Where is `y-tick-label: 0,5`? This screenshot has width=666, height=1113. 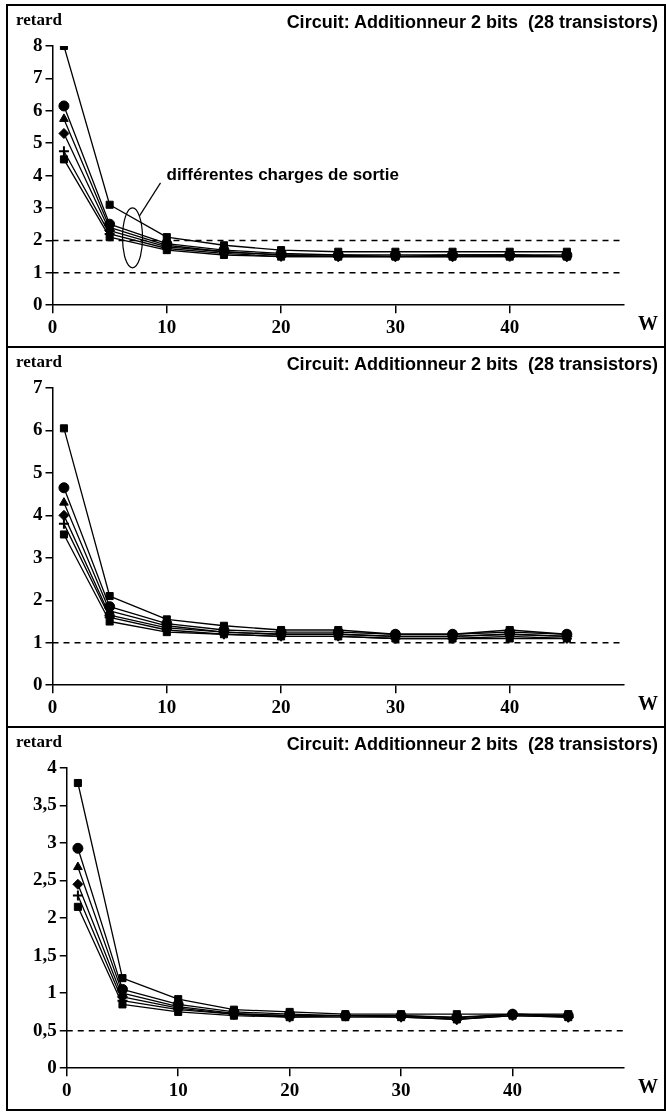
y-tick-label: 0,5 is located at coordinates (45, 1029).